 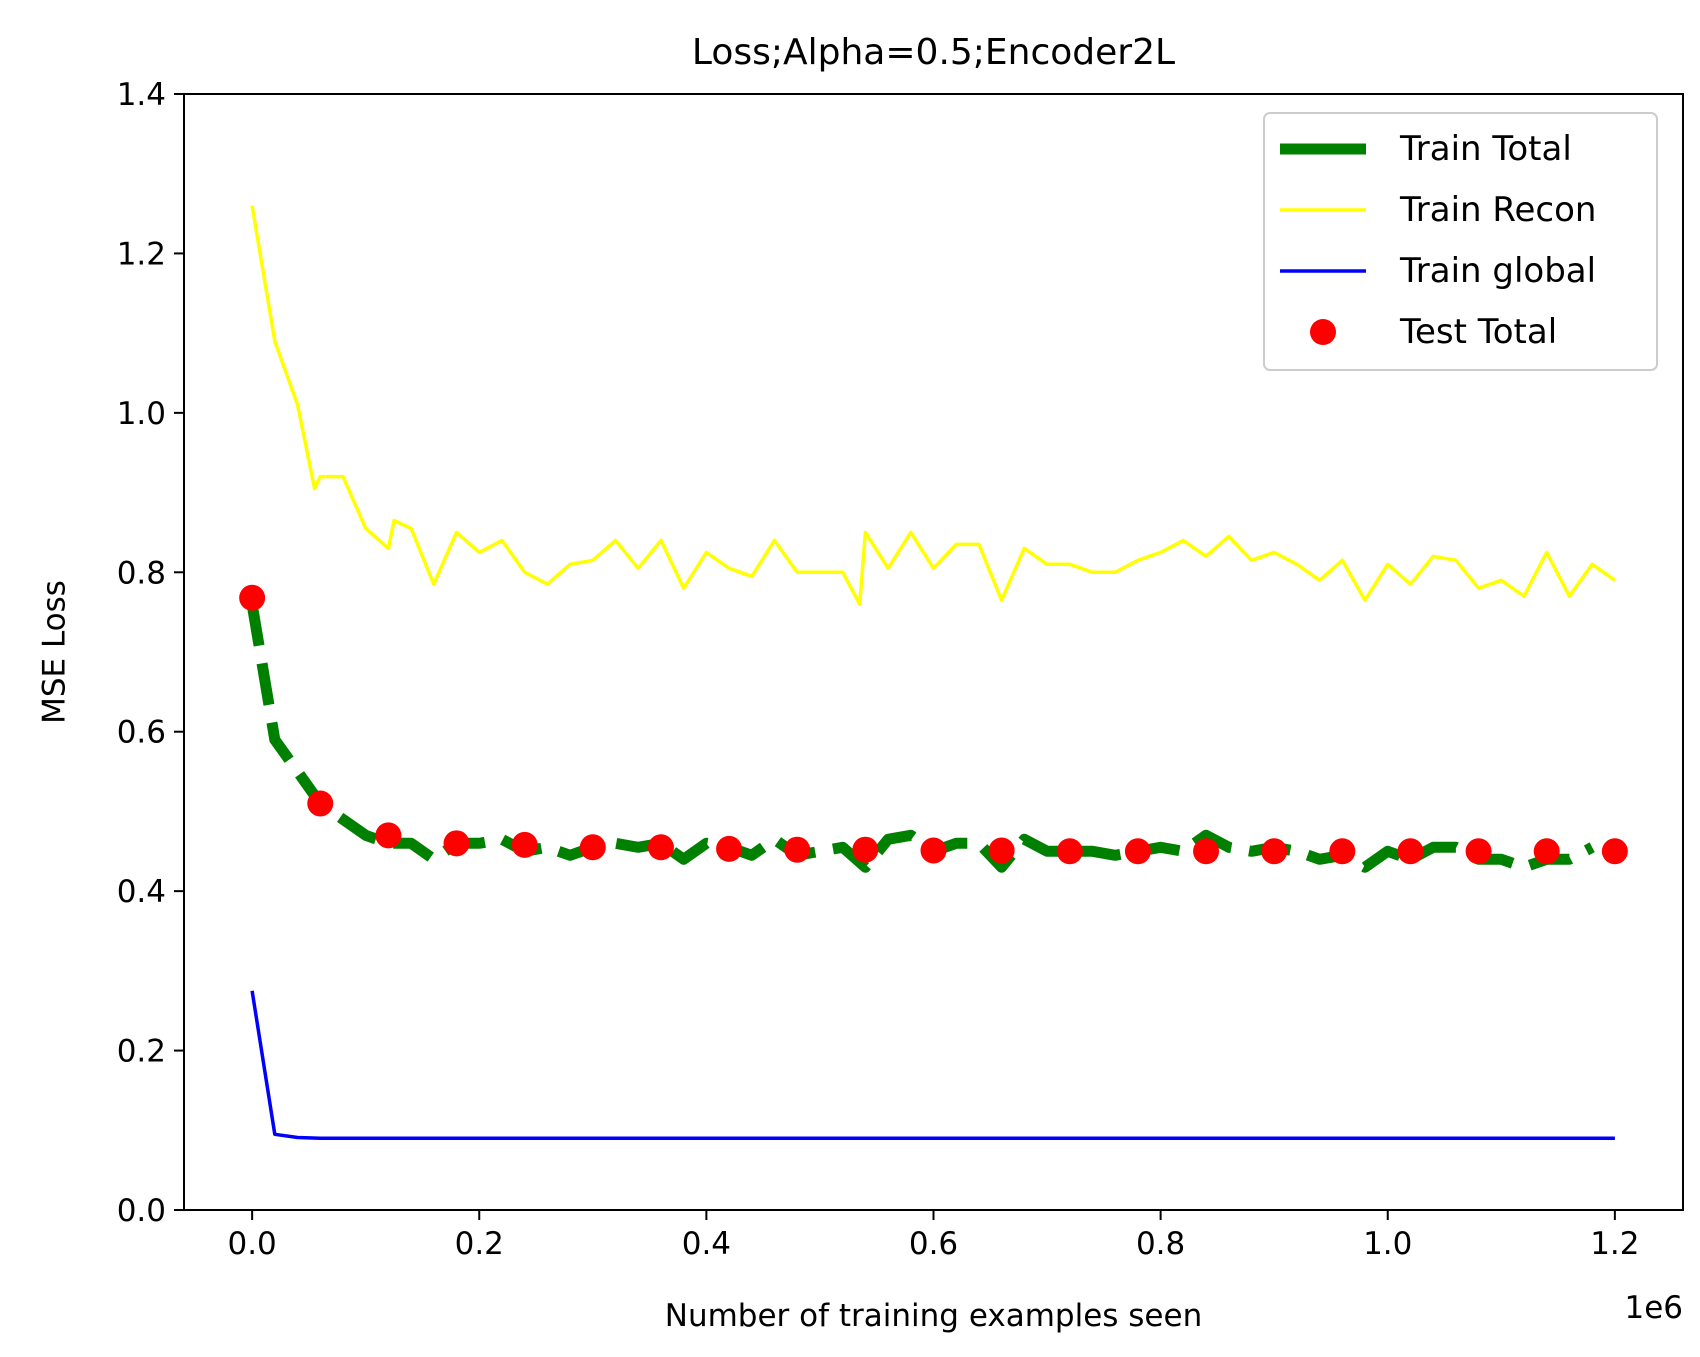 I want to click on series-line-train-global, so click(x=932, y=1065).